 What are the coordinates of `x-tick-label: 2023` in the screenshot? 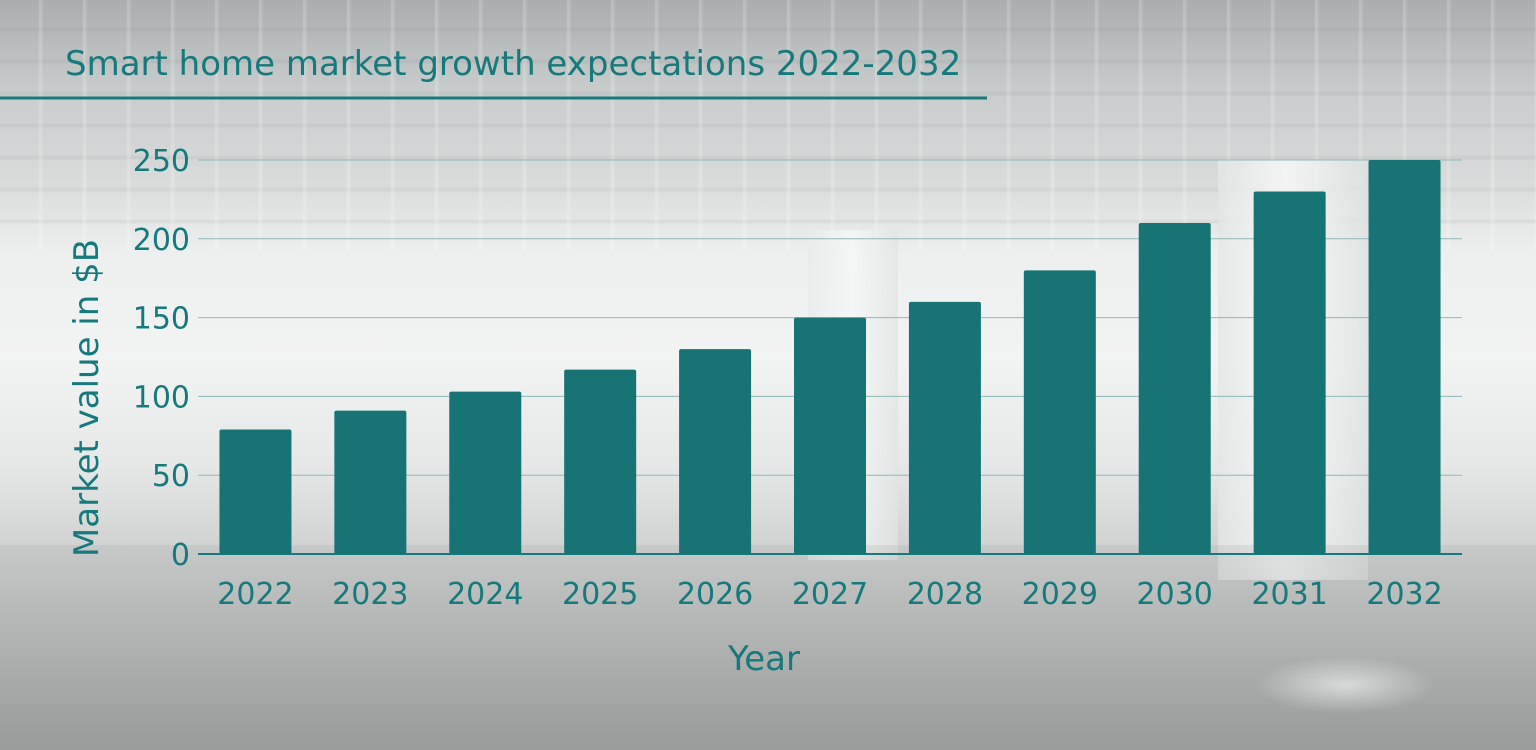 It's located at (370, 594).